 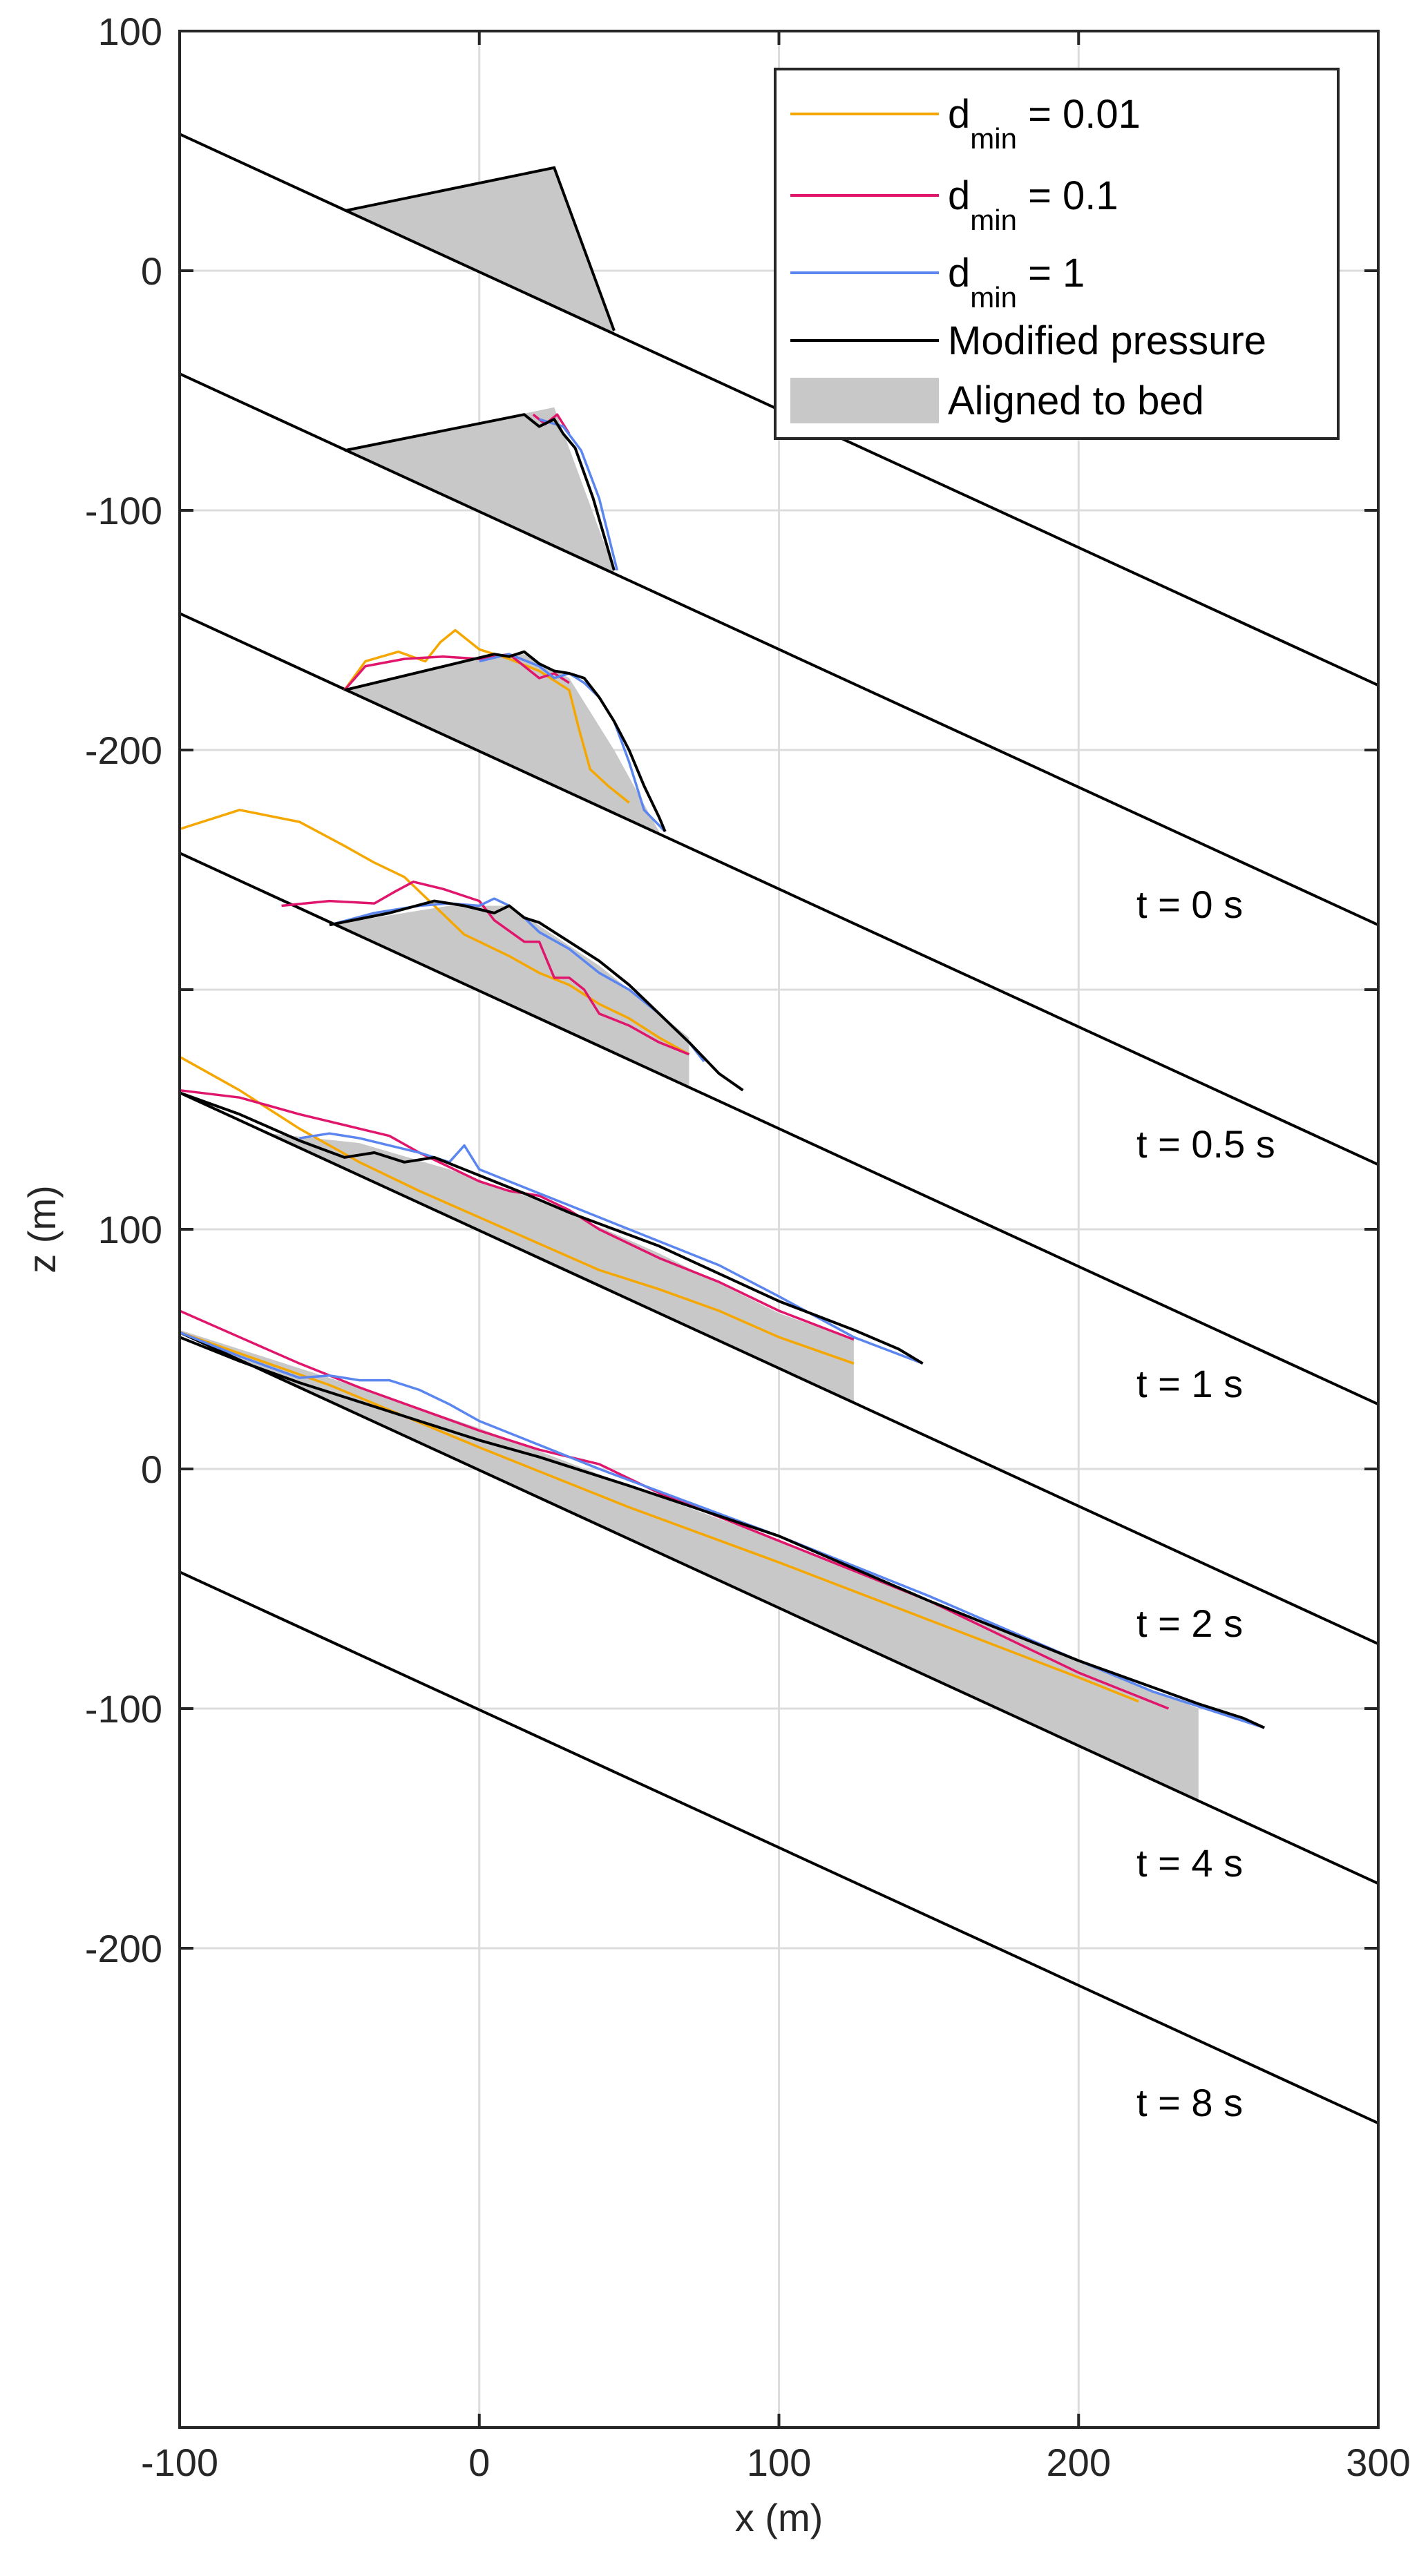 What do you see at coordinates (130, 1229) in the screenshot?
I see `y-tick-label-5: 100` at bounding box center [130, 1229].